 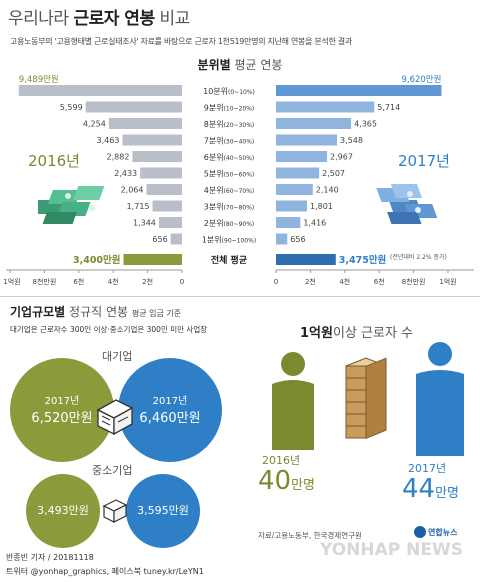 I want to click on decile-title-rest: 평균 연봉, so click(x=258, y=65).